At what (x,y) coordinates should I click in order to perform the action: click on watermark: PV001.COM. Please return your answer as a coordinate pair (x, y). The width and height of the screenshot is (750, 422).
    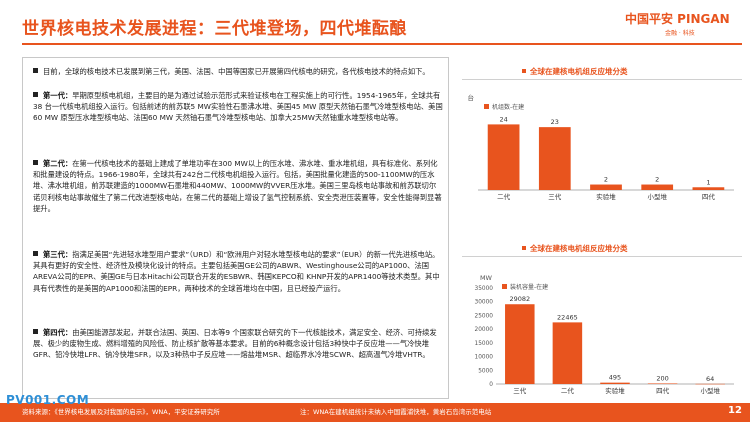
    Looking at the image, I should click on (48, 400).